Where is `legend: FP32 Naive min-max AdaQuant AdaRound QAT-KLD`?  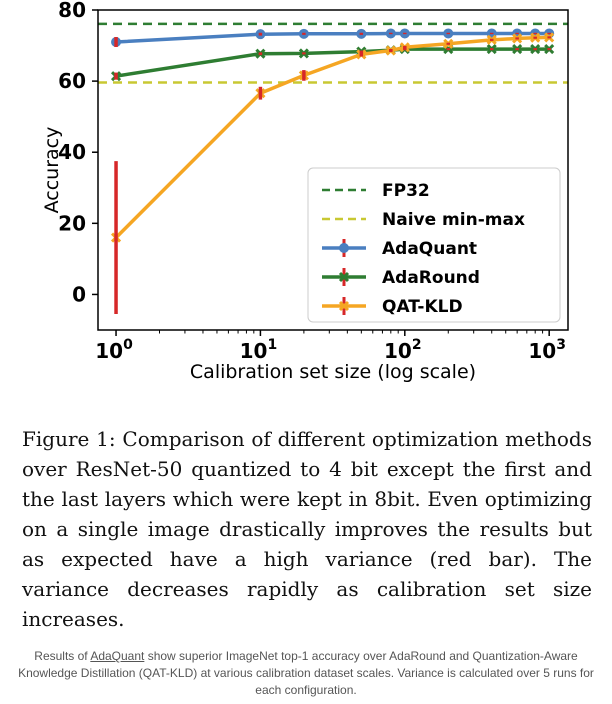 legend: FP32 Naive min-max AdaQuant AdaRound QAT-KLD is located at coordinates (434, 245).